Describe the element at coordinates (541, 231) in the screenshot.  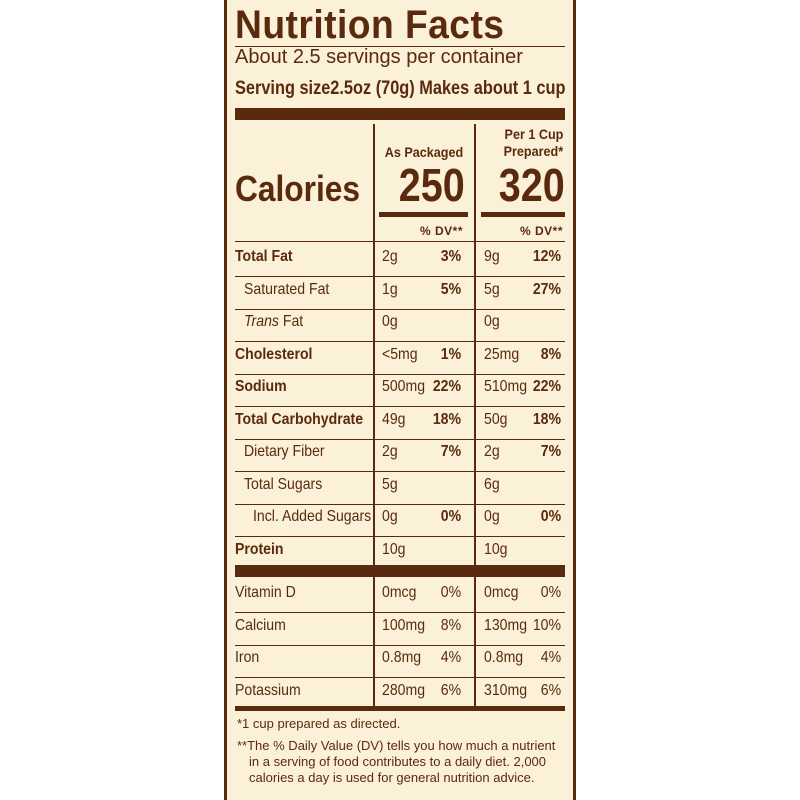
I see `dv-header-prepared: % DV**` at that location.